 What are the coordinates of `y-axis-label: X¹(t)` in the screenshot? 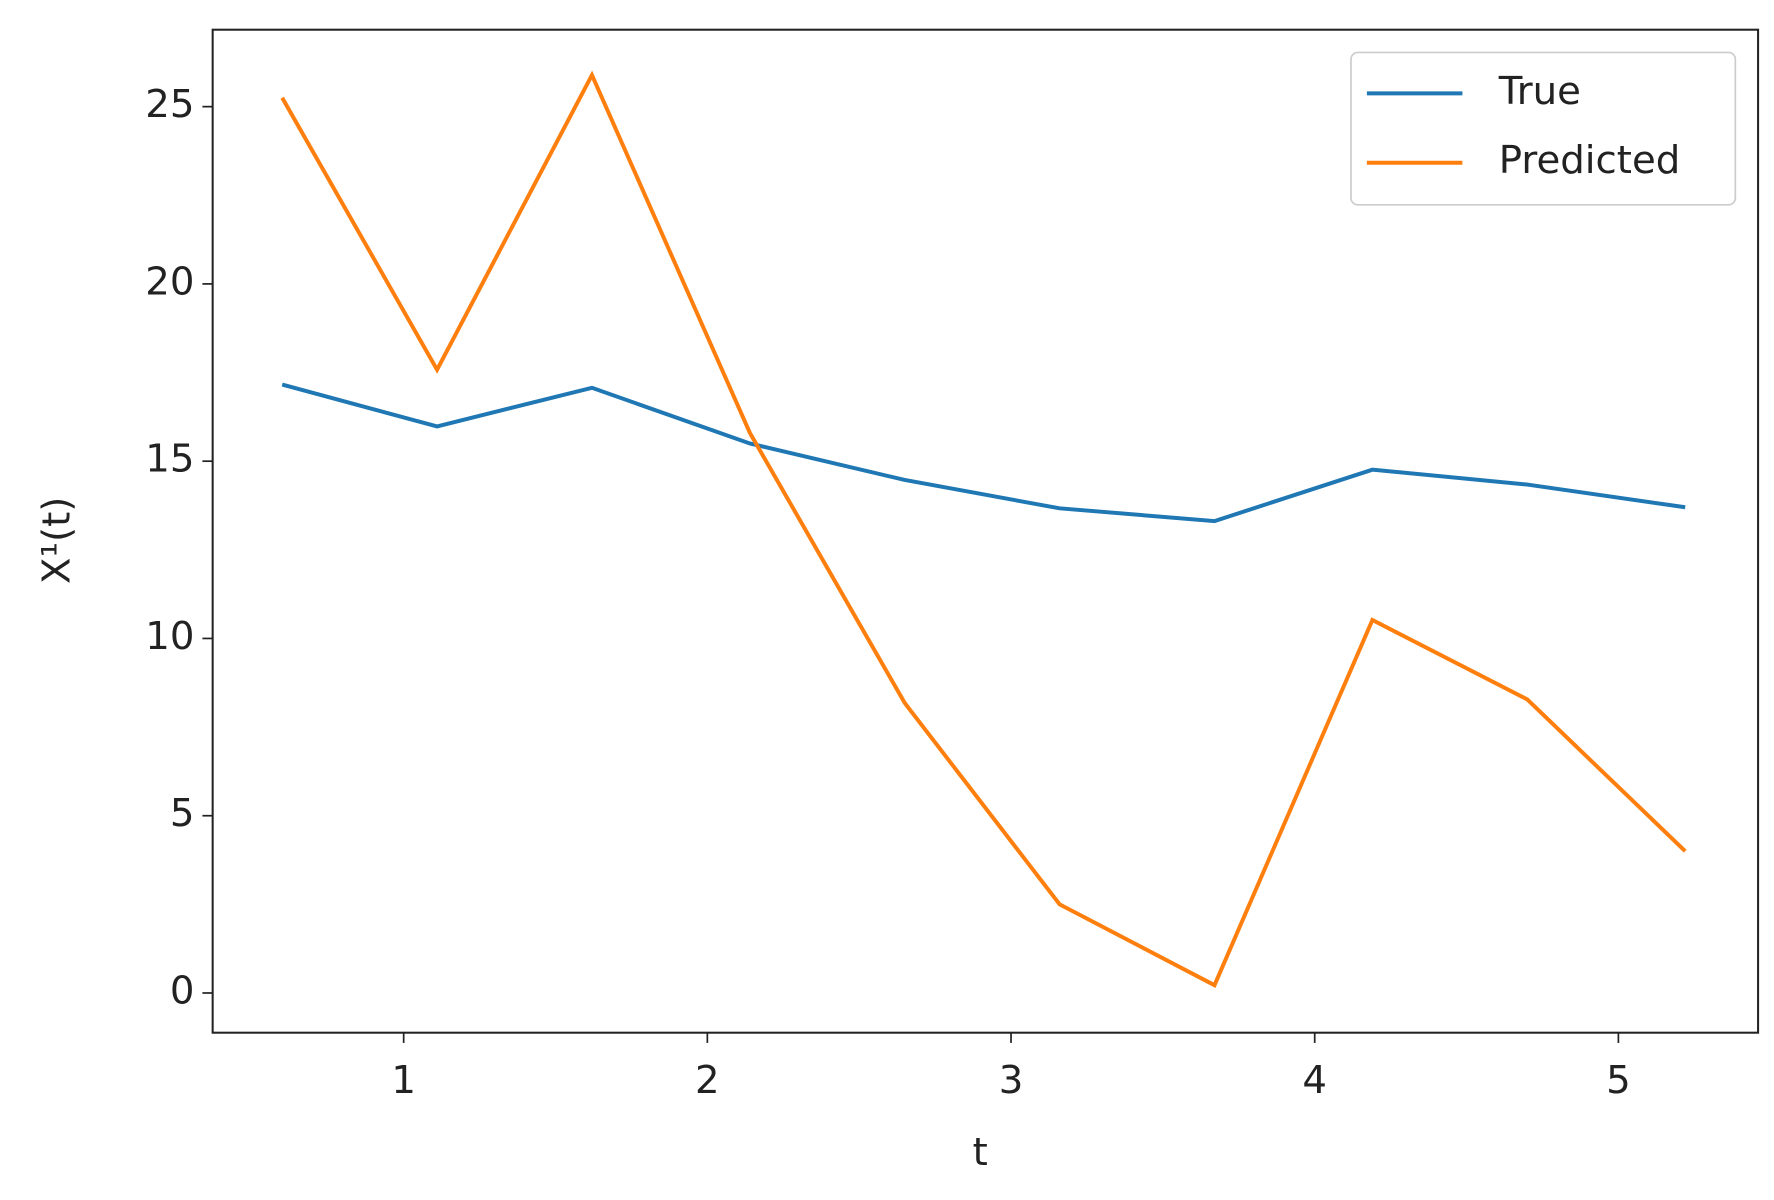 It's located at (57, 540).